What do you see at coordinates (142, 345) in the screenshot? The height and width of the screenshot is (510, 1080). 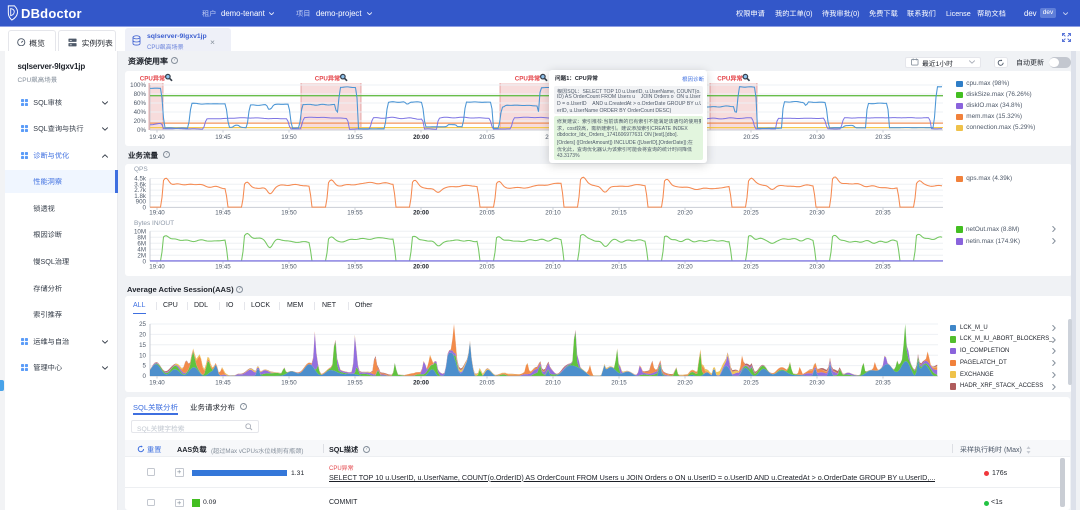 I see `svg-text: 15` at bounding box center [142, 345].